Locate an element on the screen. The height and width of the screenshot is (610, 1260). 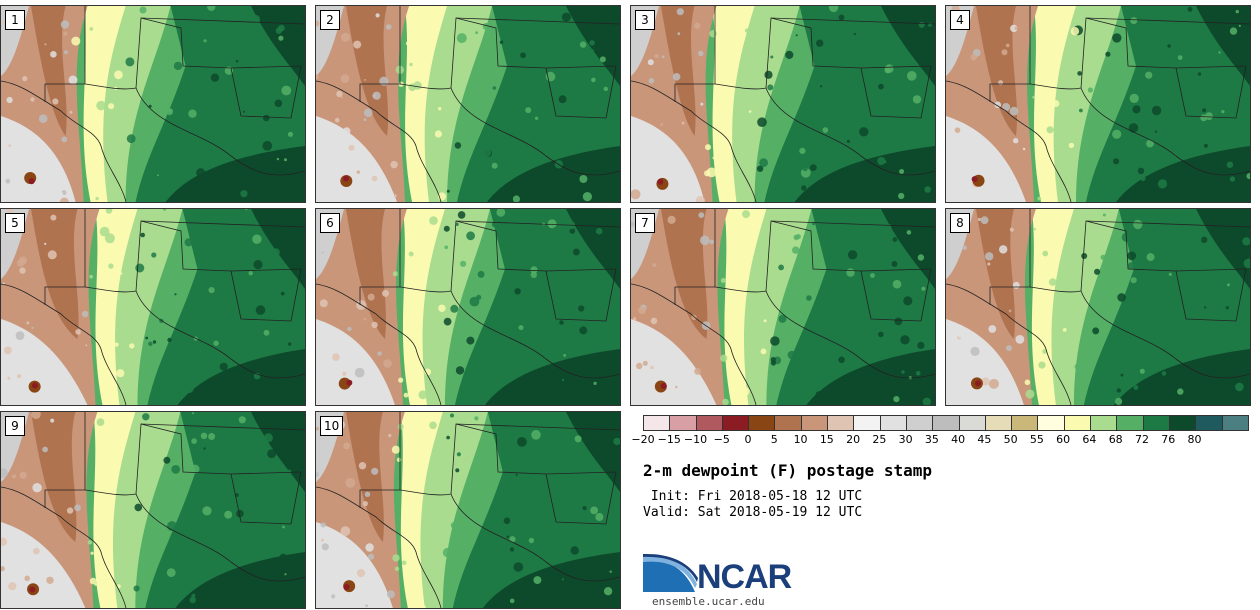
member-label-6: 6 is located at coordinates (330, 223).